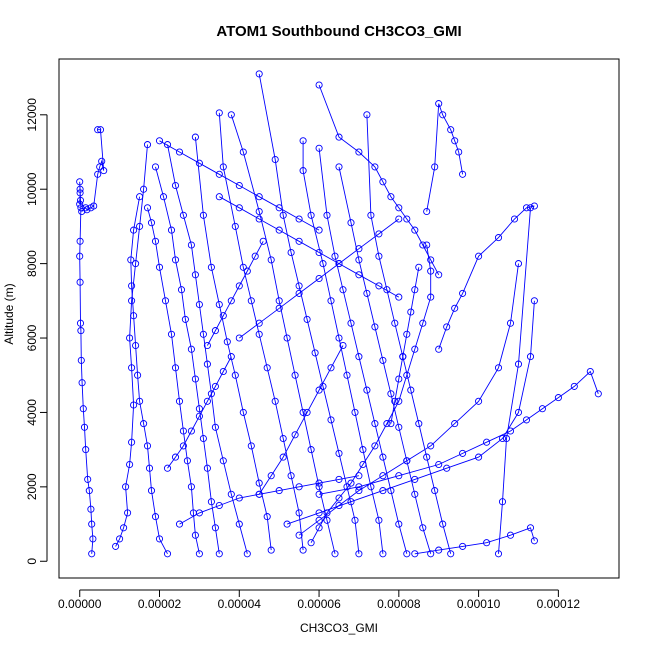 The width and height of the screenshot is (650, 655). What do you see at coordinates (559, 604) in the screenshot?
I see `x-tick-label: 0.00012` at bounding box center [559, 604].